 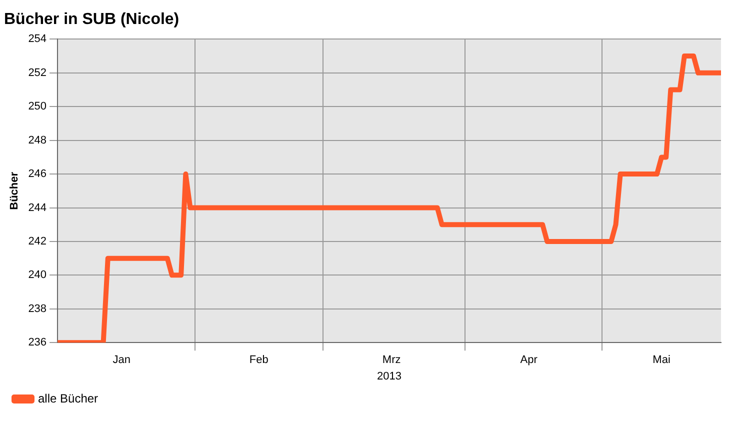 What do you see at coordinates (37, 106) in the screenshot?
I see `y-tick-label: 250` at bounding box center [37, 106].